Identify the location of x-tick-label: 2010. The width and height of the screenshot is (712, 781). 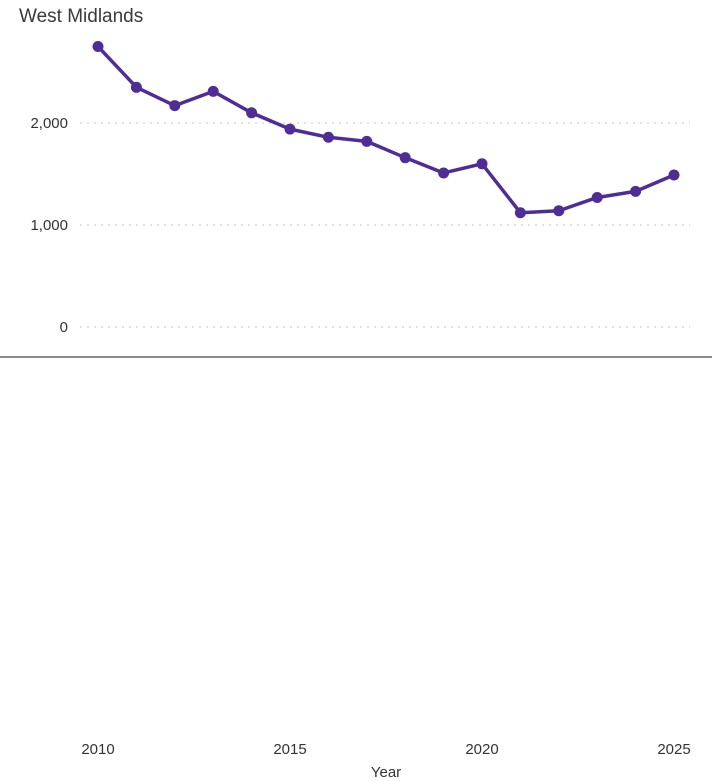
(97, 749).